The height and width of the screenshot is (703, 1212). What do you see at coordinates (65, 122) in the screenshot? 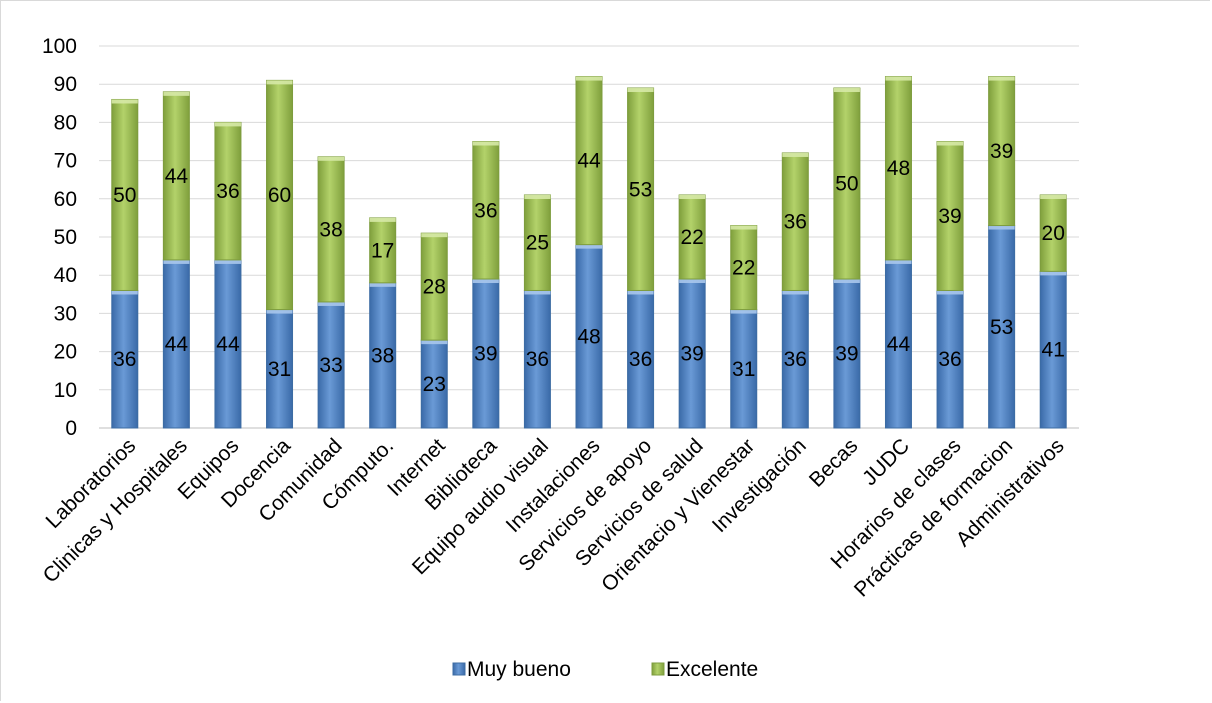
I see `y-tick-label: 80` at bounding box center [65, 122].